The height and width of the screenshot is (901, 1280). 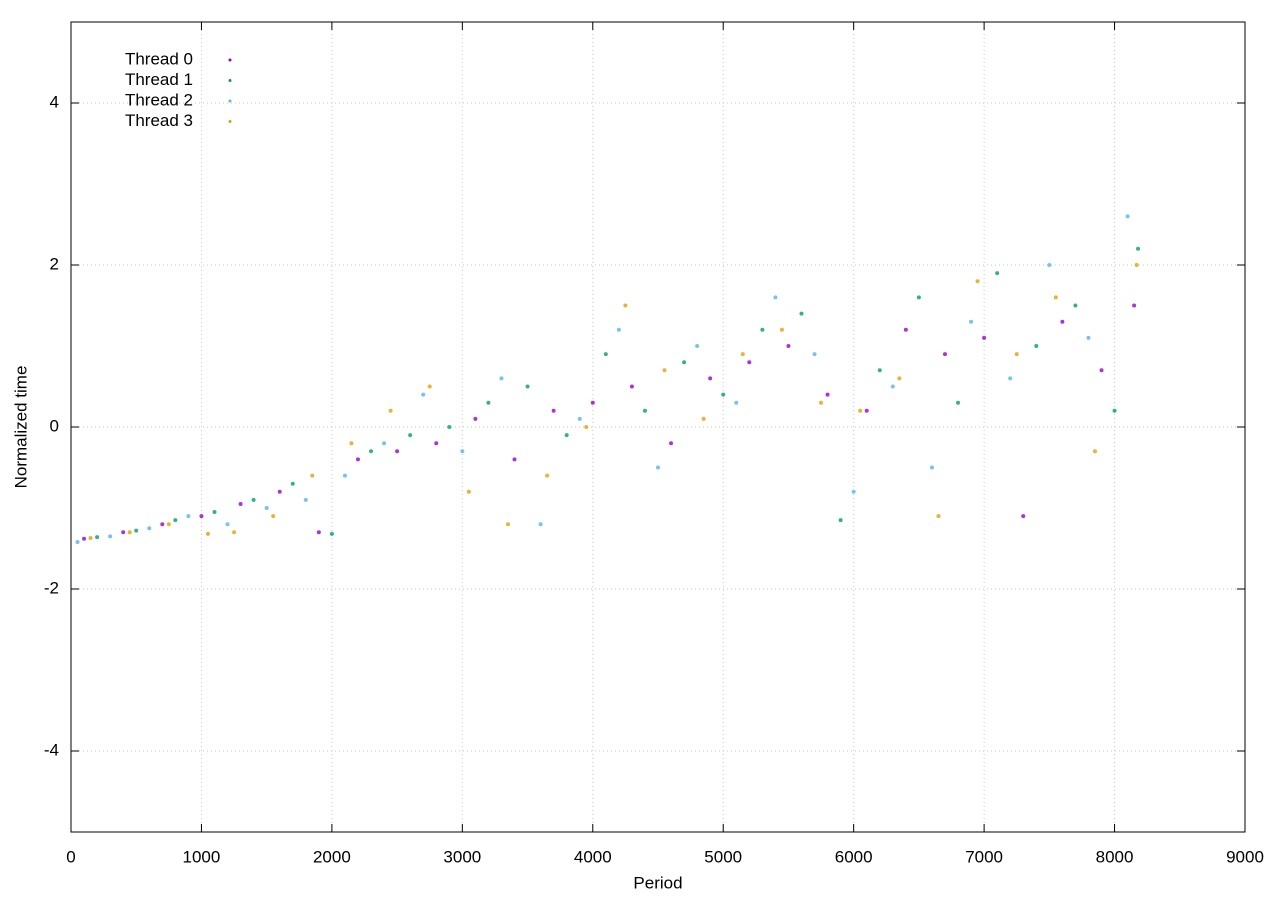 What do you see at coordinates (54, 263) in the screenshot?
I see `y-tick-label: 2` at bounding box center [54, 263].